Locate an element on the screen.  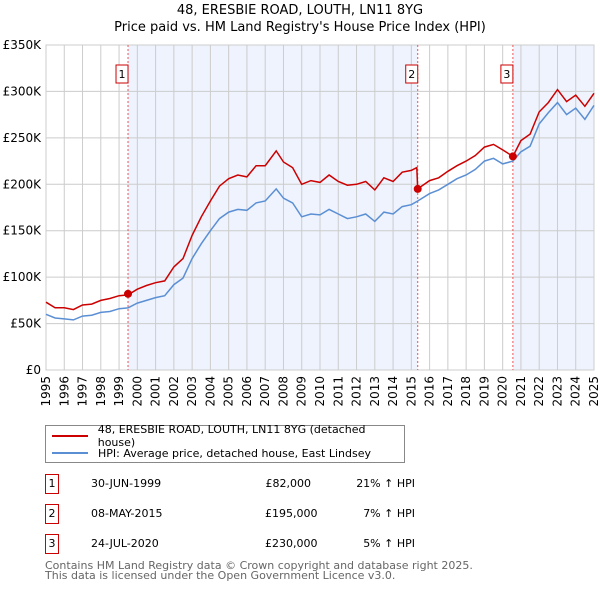
sale-hpi-diff: 7% ↑ HPI is located at coordinates (389, 513).